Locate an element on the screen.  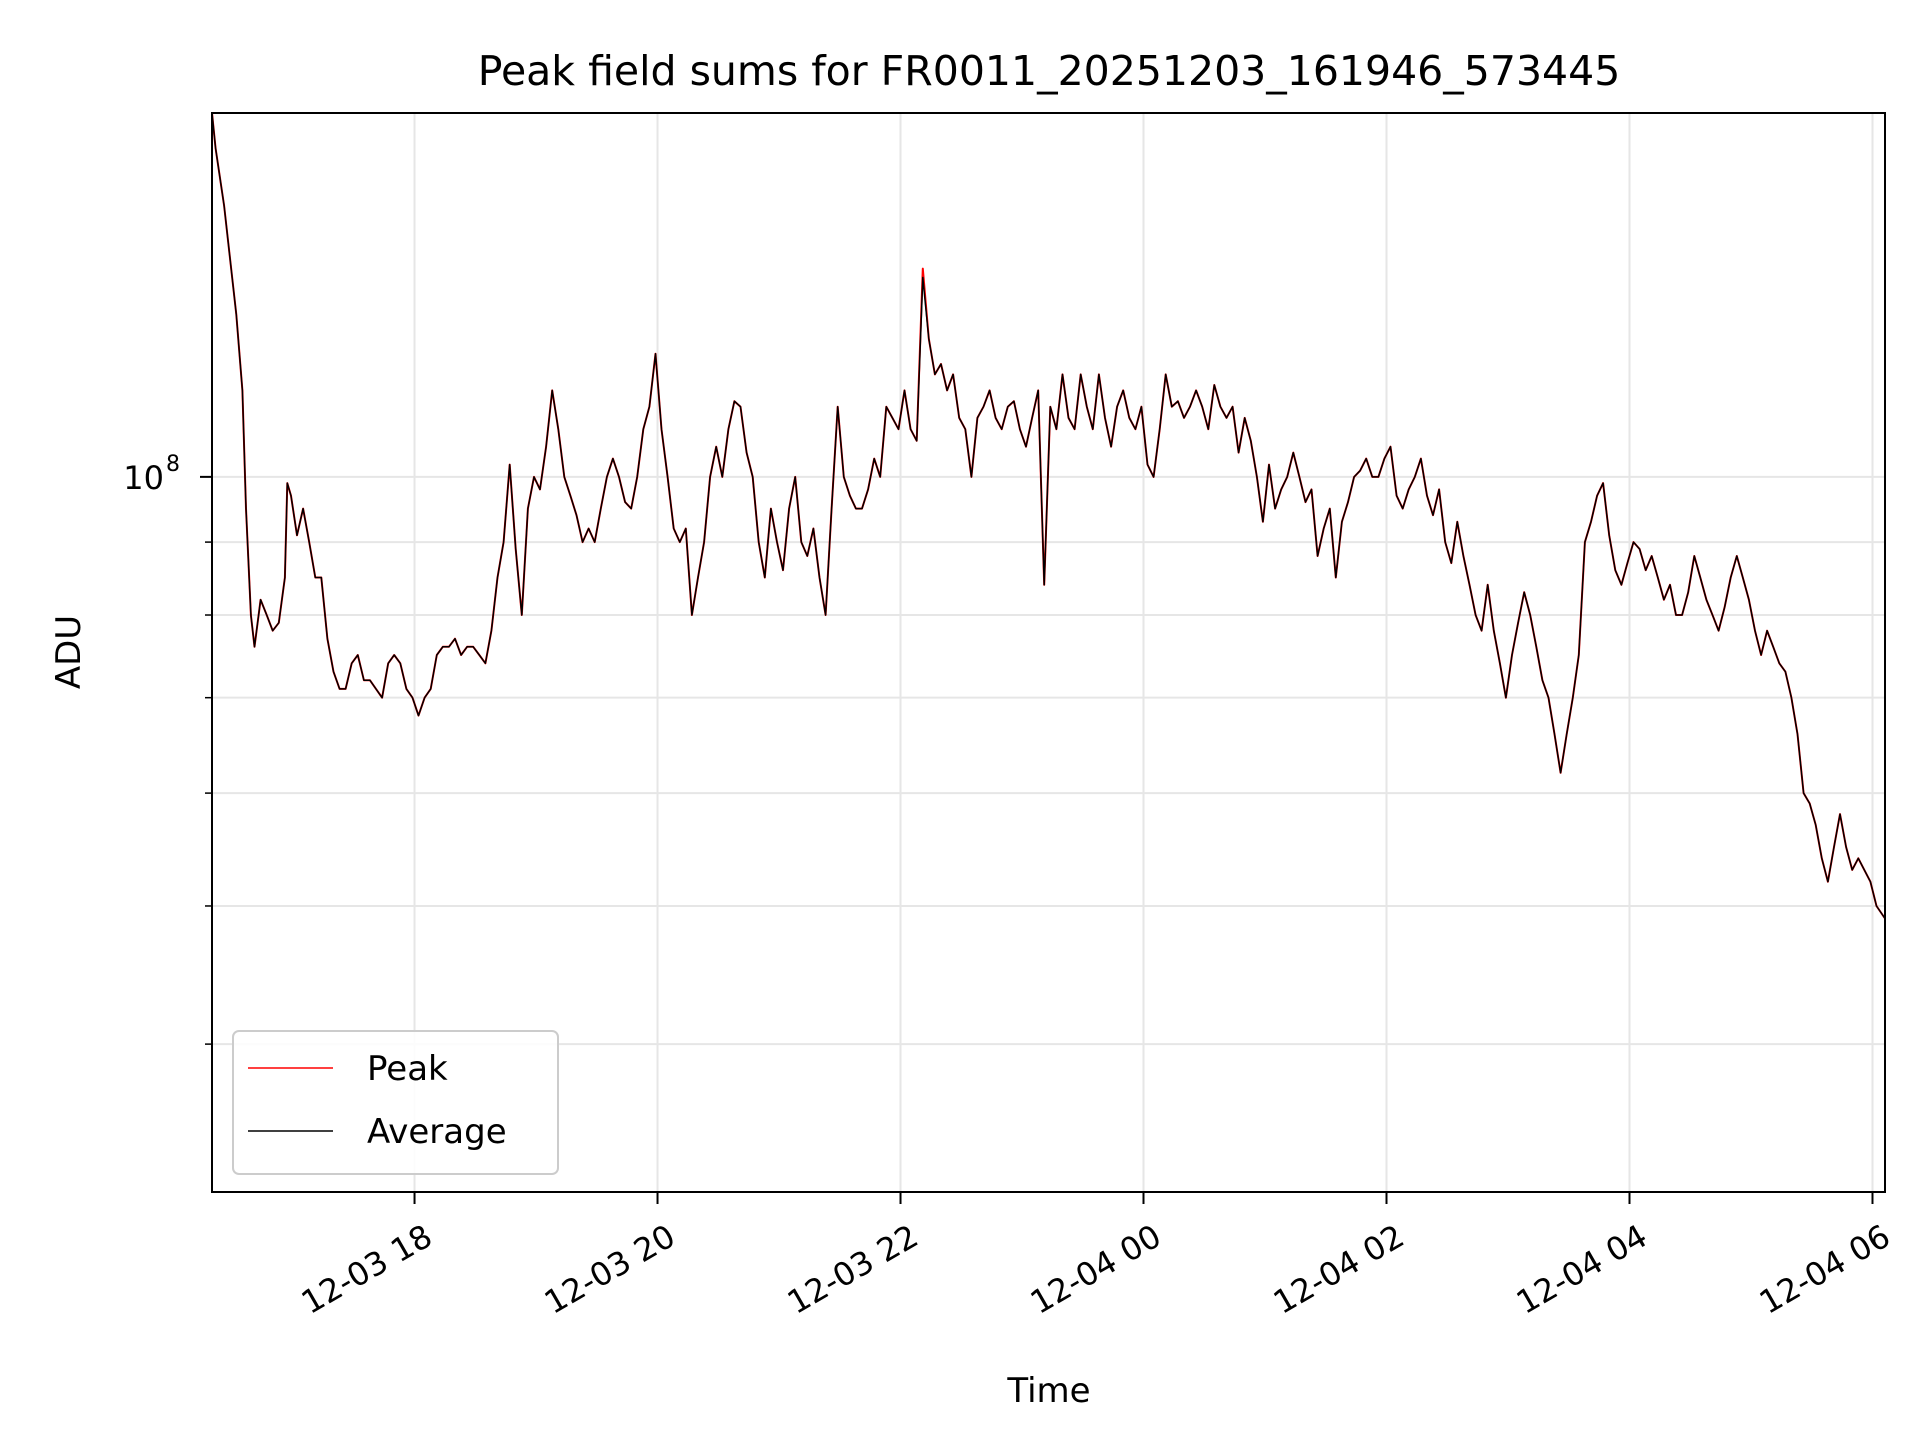
legend-frame is located at coordinates (395, 1102).